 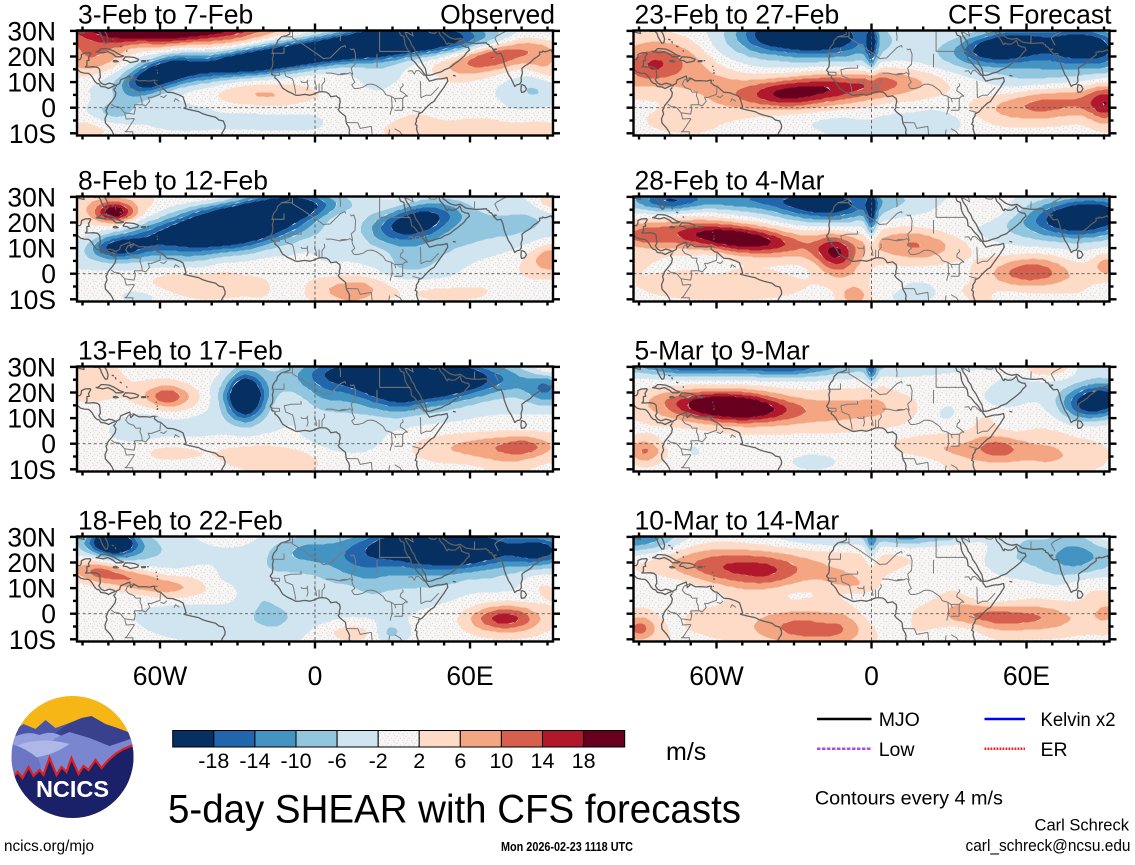 I want to click on svg-text: Low, so click(x=897, y=750).